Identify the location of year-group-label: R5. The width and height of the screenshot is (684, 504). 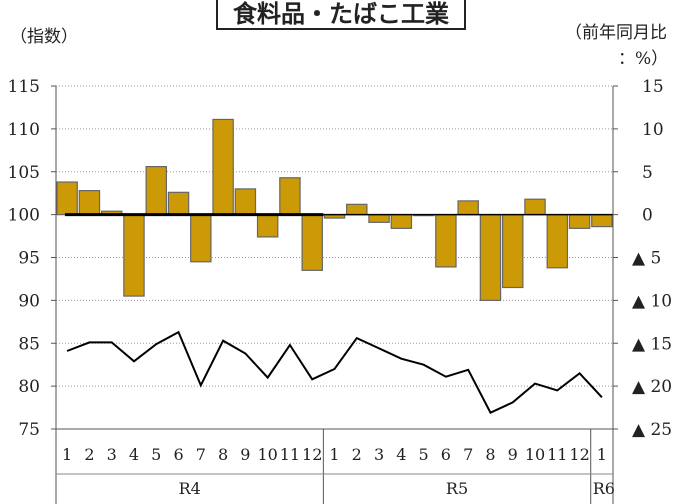
(457, 488).